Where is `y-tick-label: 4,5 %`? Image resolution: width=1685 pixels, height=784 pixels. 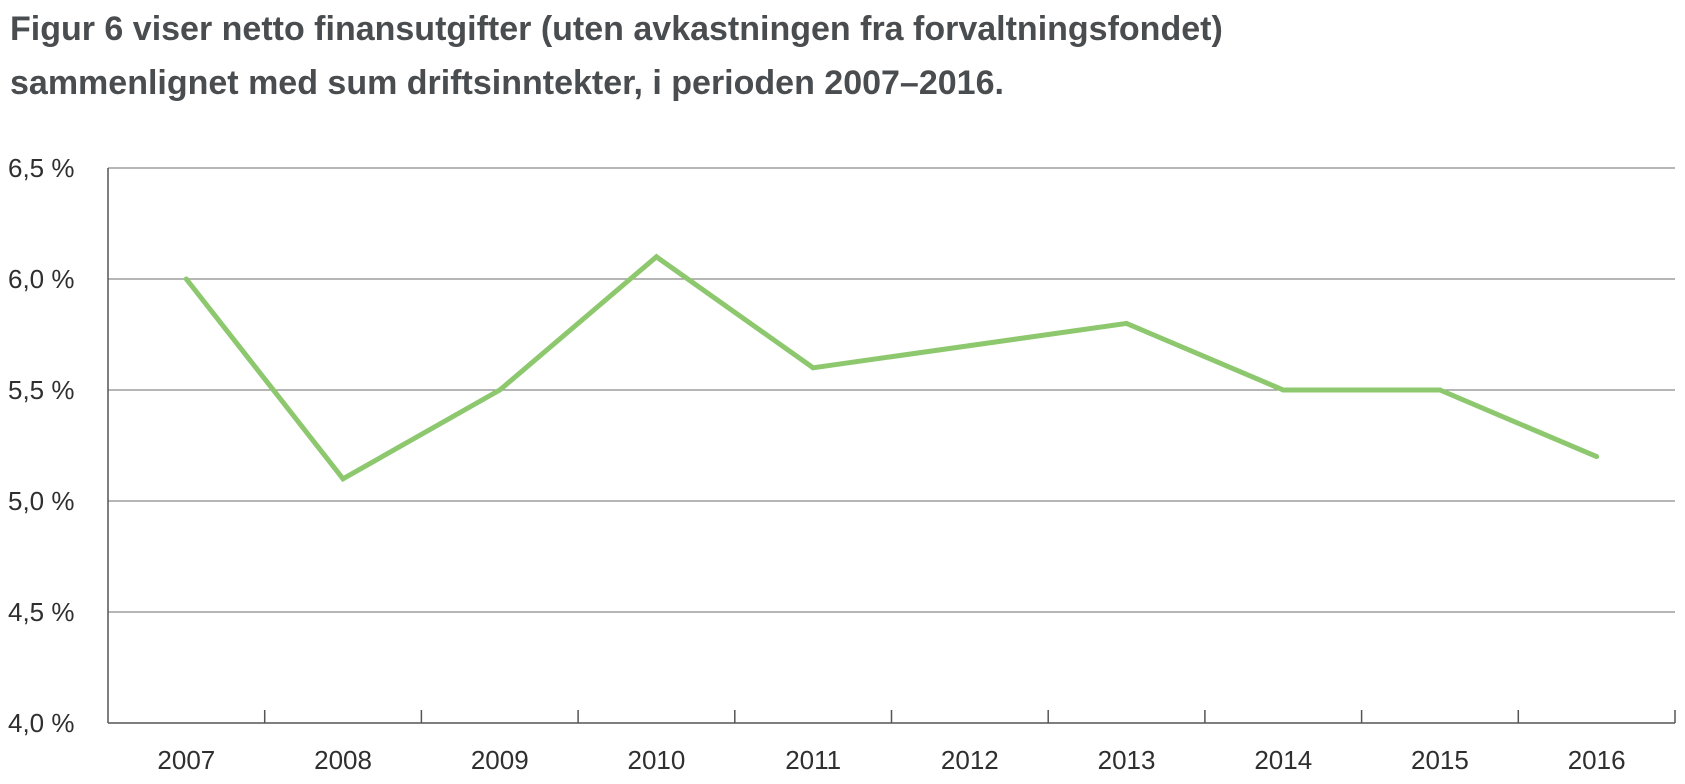
y-tick-label: 4,5 % is located at coordinates (41, 612).